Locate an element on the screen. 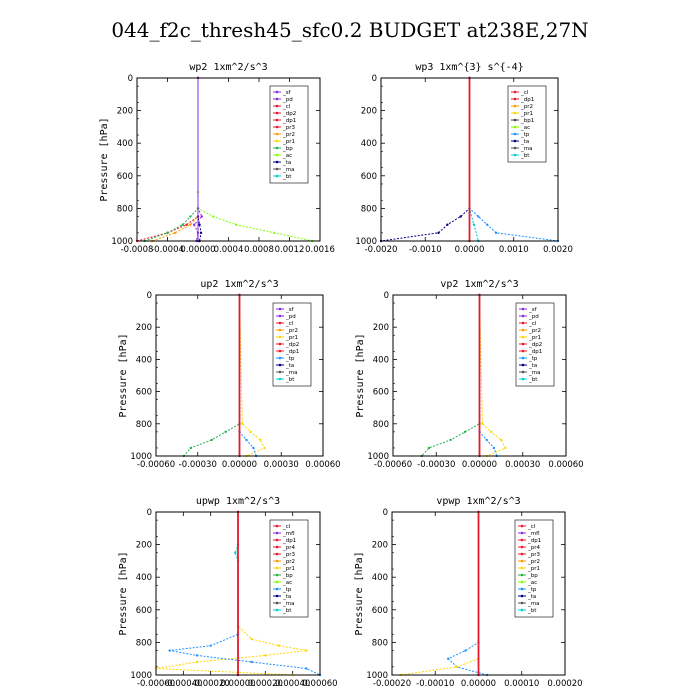  legend-label: _ma is located at coordinates (534, 373).